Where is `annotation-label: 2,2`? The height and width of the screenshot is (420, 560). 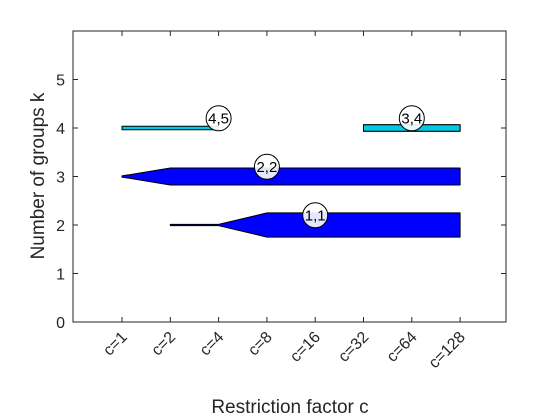 annotation-label: 2,2 is located at coordinates (266, 167).